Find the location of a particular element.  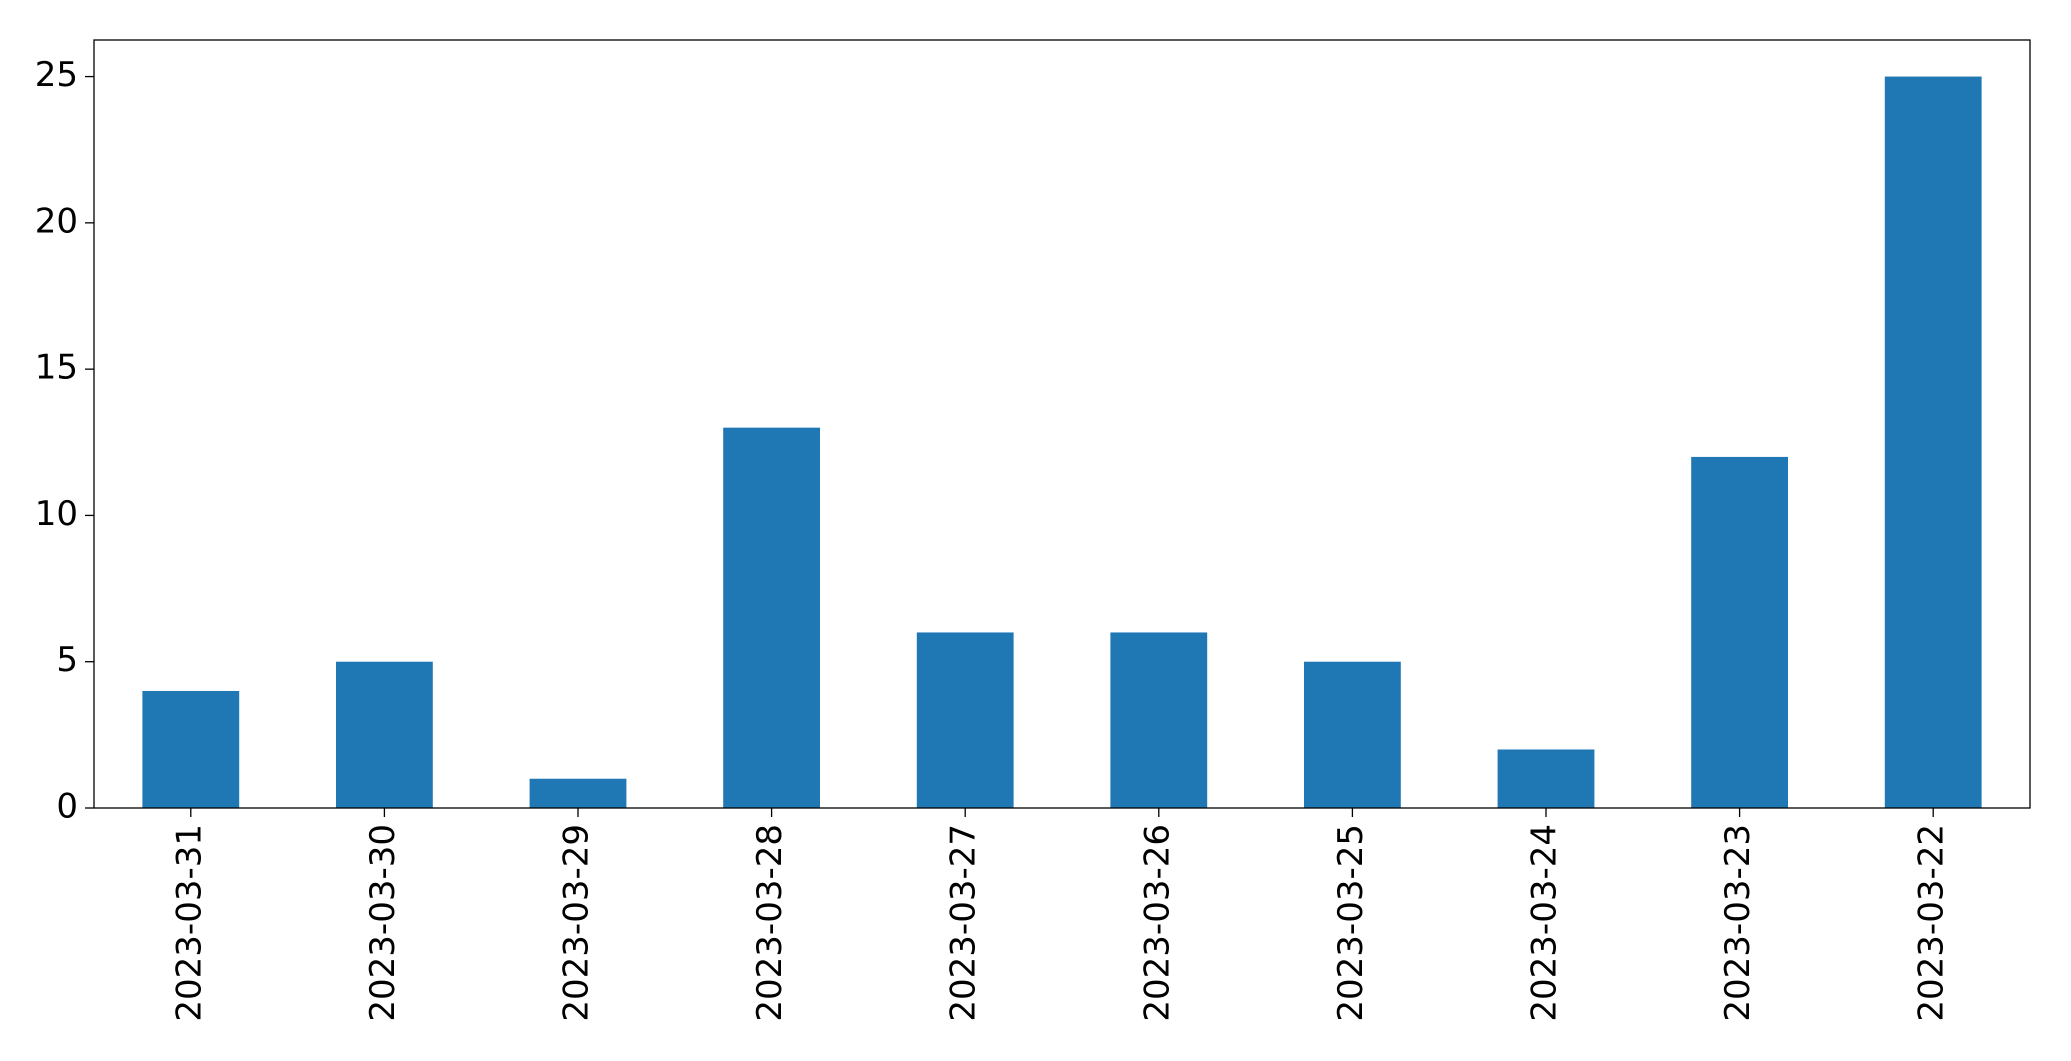

y-tick-label: 25 is located at coordinates (56, 75).